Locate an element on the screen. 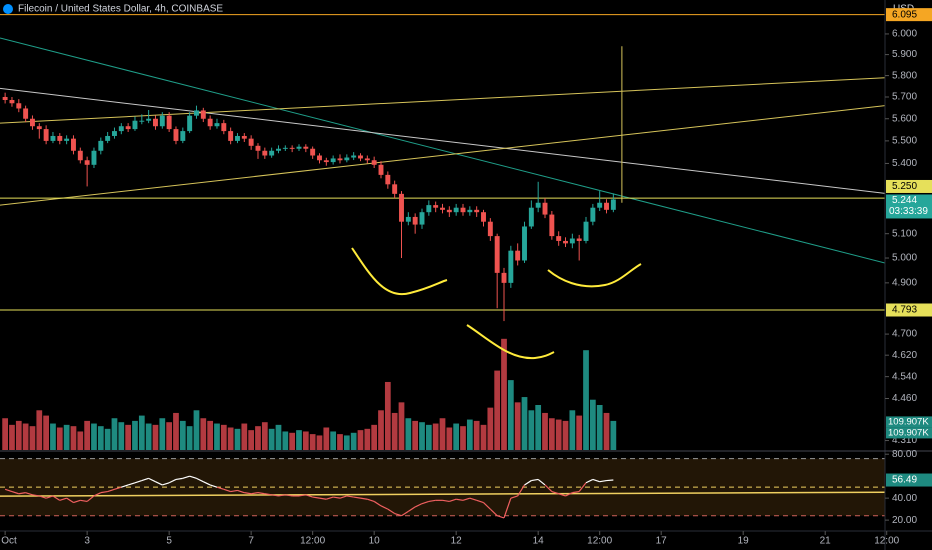 Image resolution: width=932 pixels, height=550 pixels. y-tick-label: 4.700 is located at coordinates (904, 334).